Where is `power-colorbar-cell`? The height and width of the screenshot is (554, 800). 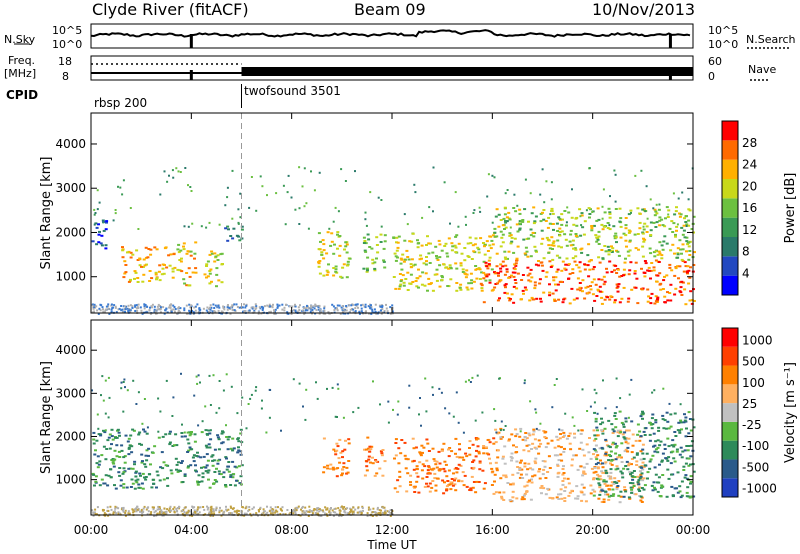
power-colorbar-cell is located at coordinates (730, 131).